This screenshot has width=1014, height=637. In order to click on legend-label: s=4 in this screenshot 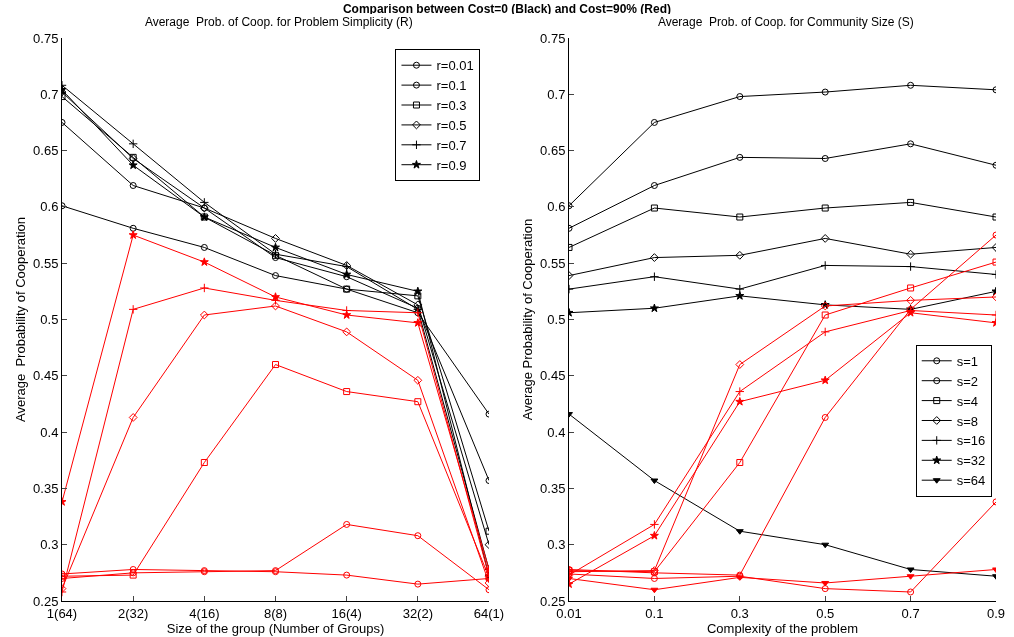, I will do `click(967, 401)`.